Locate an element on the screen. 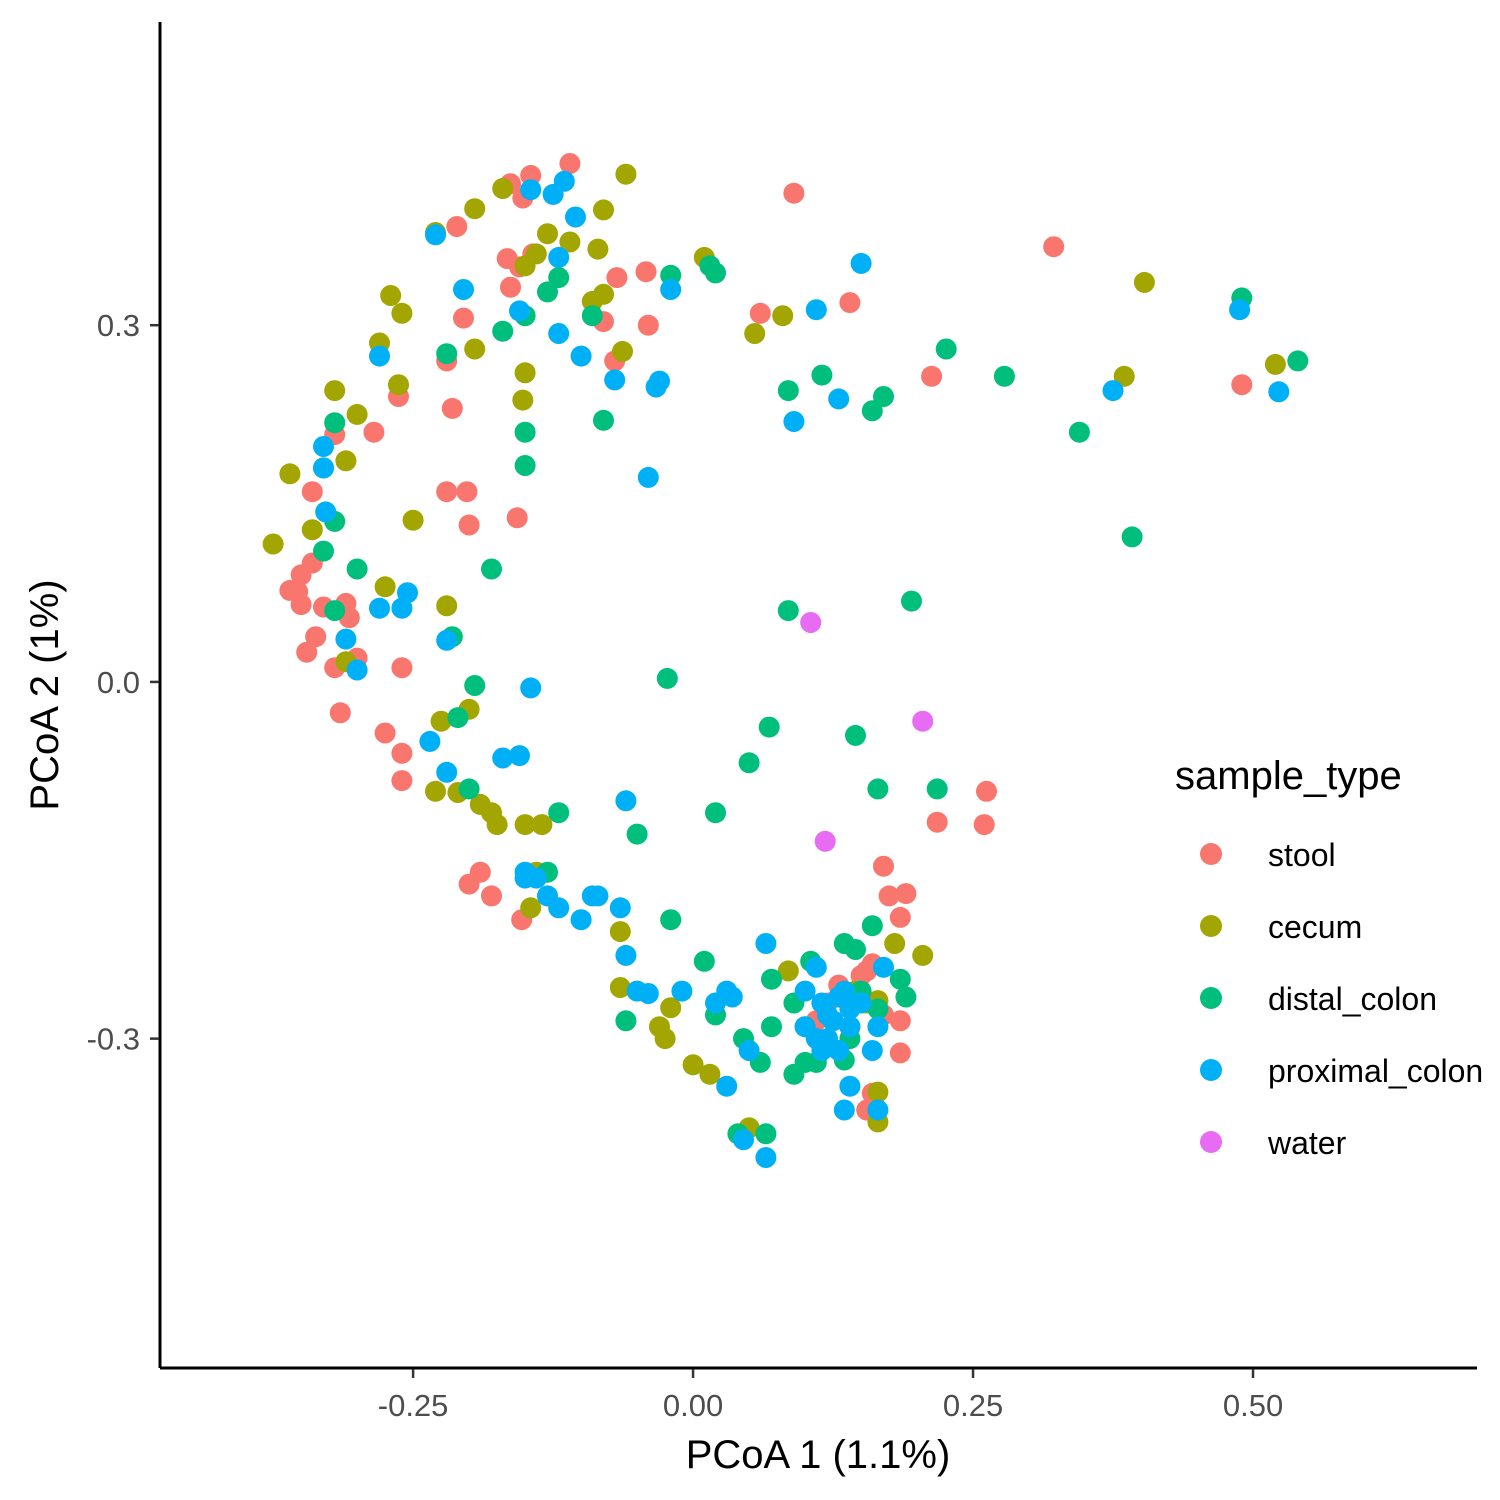 Image resolution: width=1500 pixels, height=1500 pixels. legend-label-distal_colon: distal_colon is located at coordinates (1352, 999).